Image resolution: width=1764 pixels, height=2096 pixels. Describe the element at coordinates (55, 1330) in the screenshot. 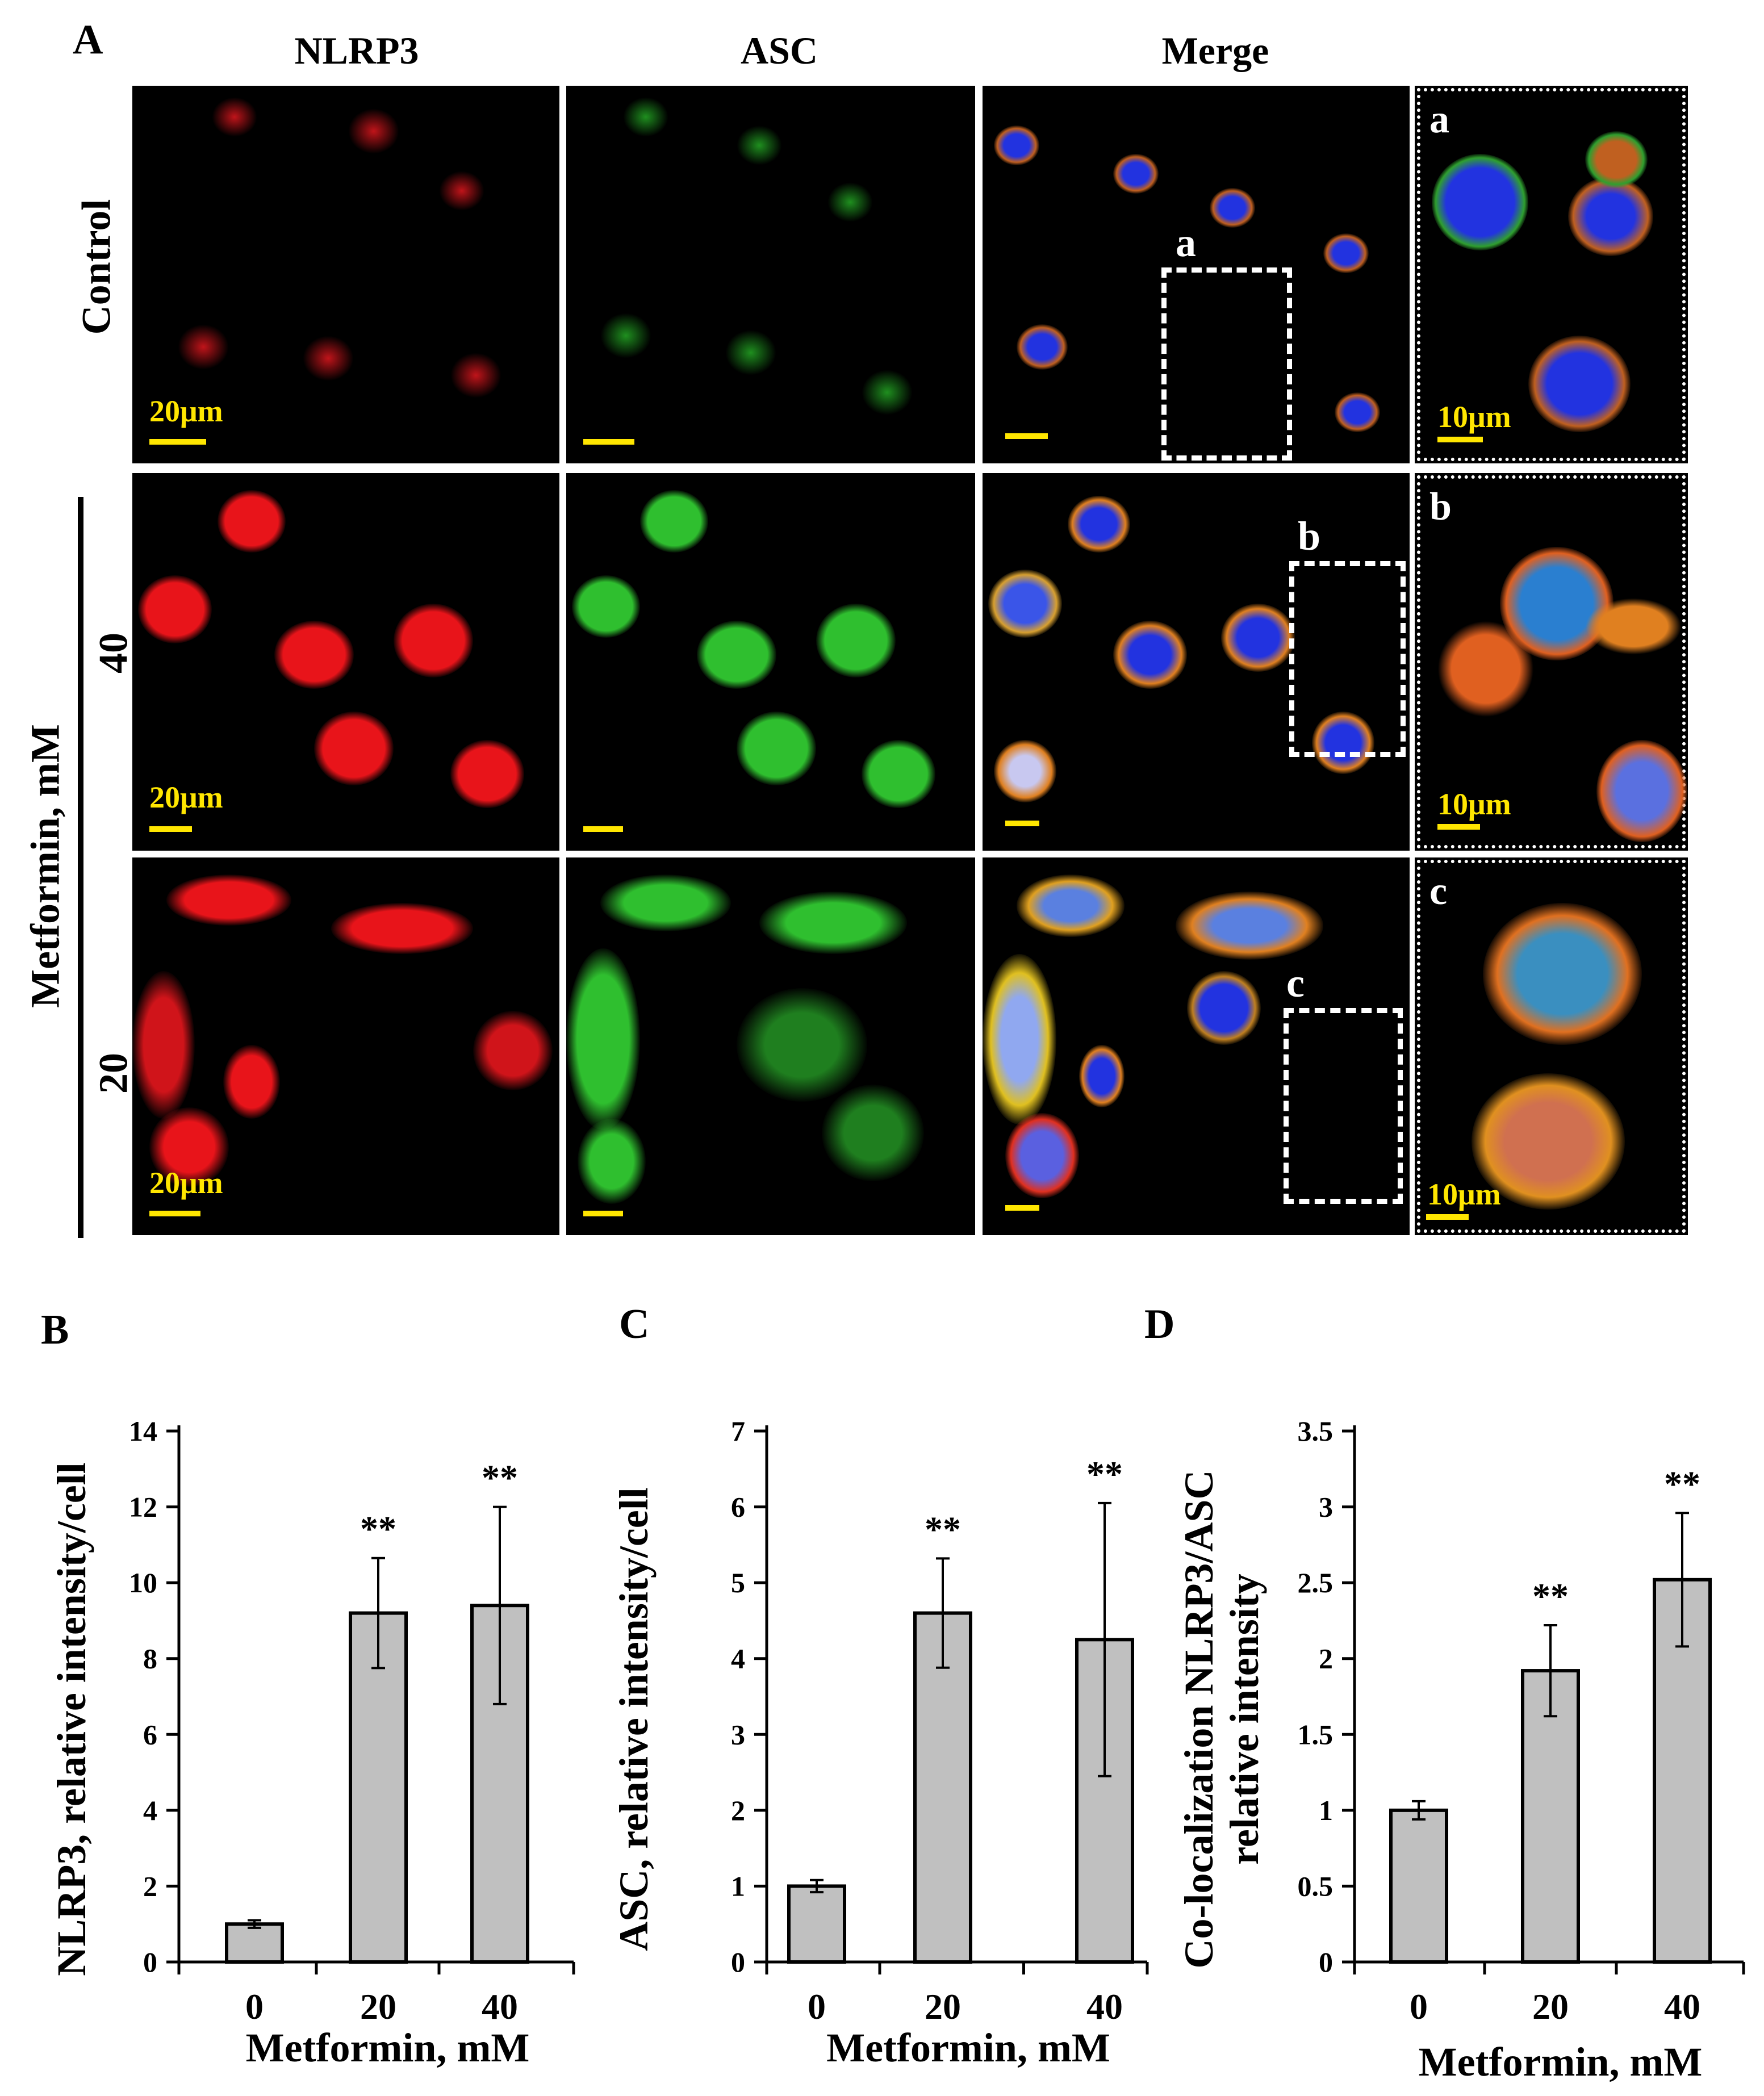

I see `panel-label-b: B` at that location.